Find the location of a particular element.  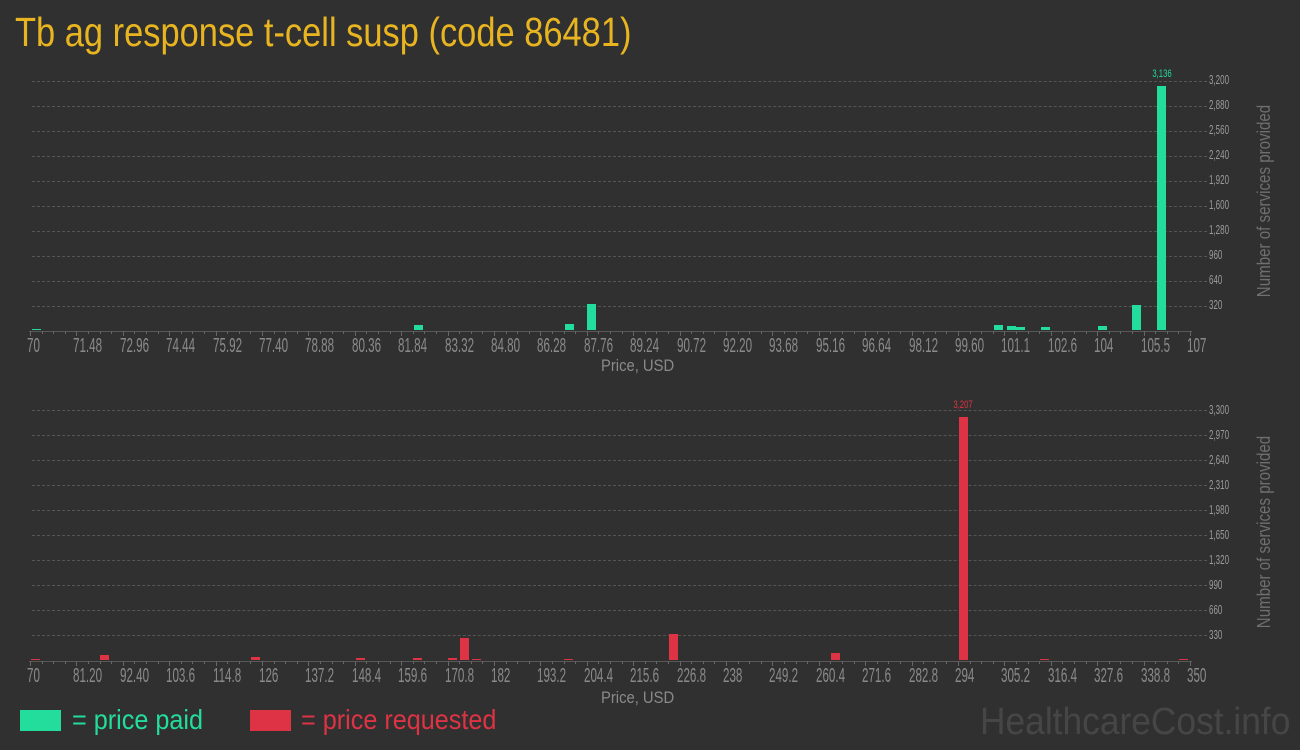

x-tick-label: 126 is located at coordinates (269, 676).